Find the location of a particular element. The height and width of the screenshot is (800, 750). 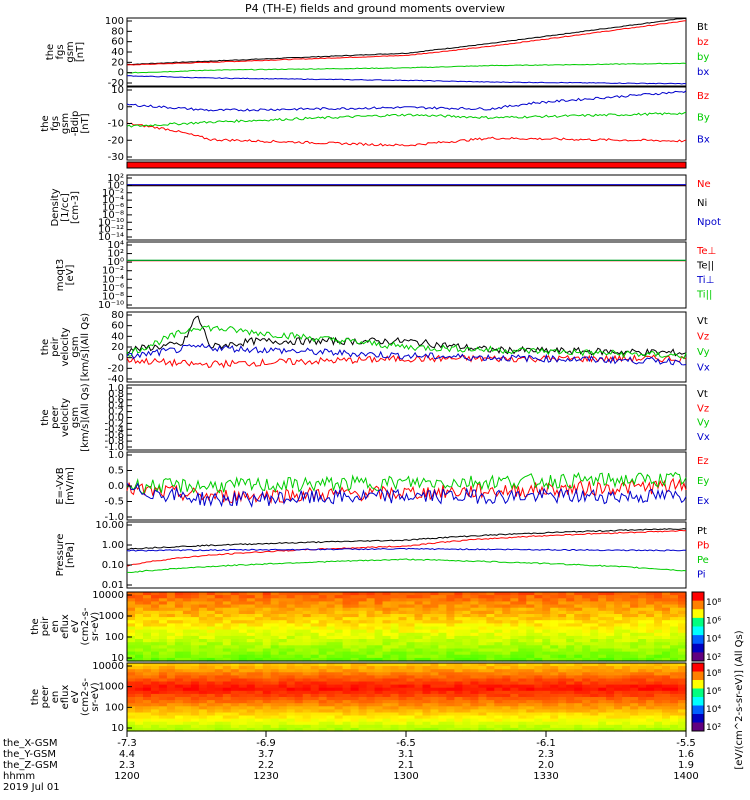

x-tick-label: -6.5 is located at coordinates (406, 743).